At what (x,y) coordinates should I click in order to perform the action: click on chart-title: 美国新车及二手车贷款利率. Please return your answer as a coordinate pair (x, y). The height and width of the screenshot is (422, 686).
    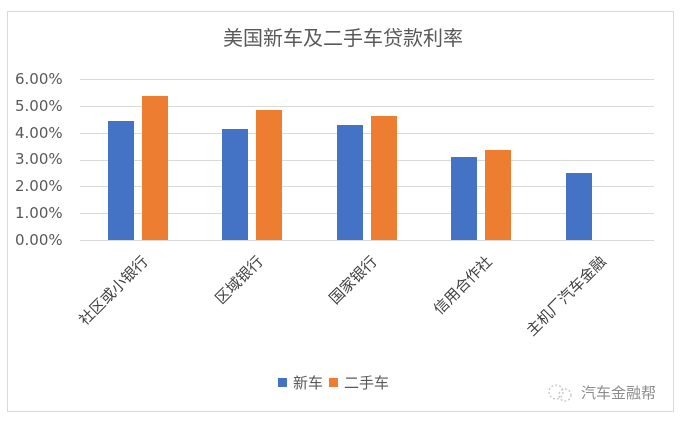
    Looking at the image, I should click on (343, 38).